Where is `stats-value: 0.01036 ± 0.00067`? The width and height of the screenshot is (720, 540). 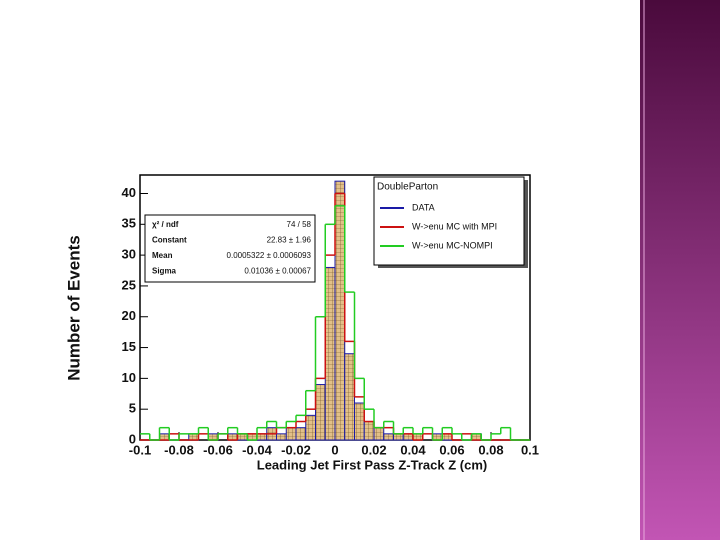
stats-value: 0.01036 ± 0.00067 is located at coordinates (277, 271).